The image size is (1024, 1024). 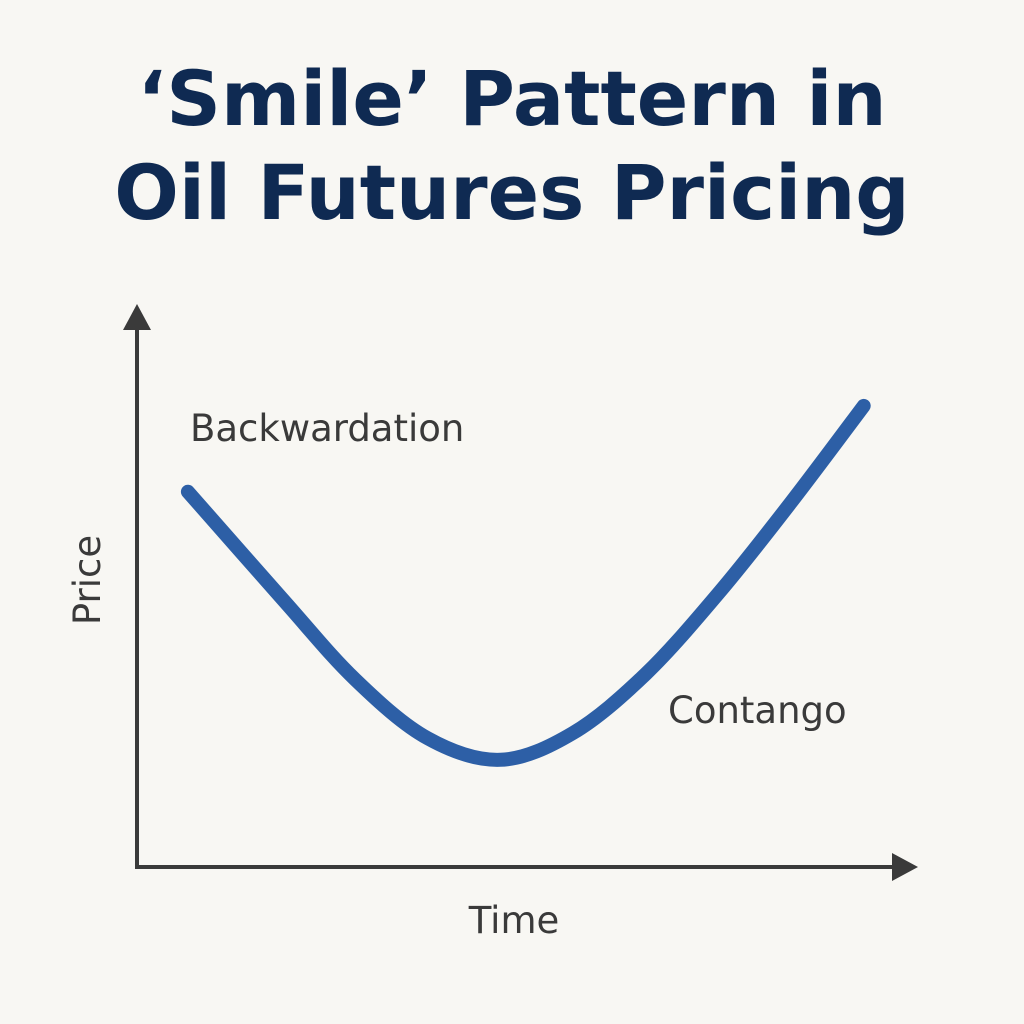 I want to click on x-axis-arrow-icon, so click(x=905, y=867).